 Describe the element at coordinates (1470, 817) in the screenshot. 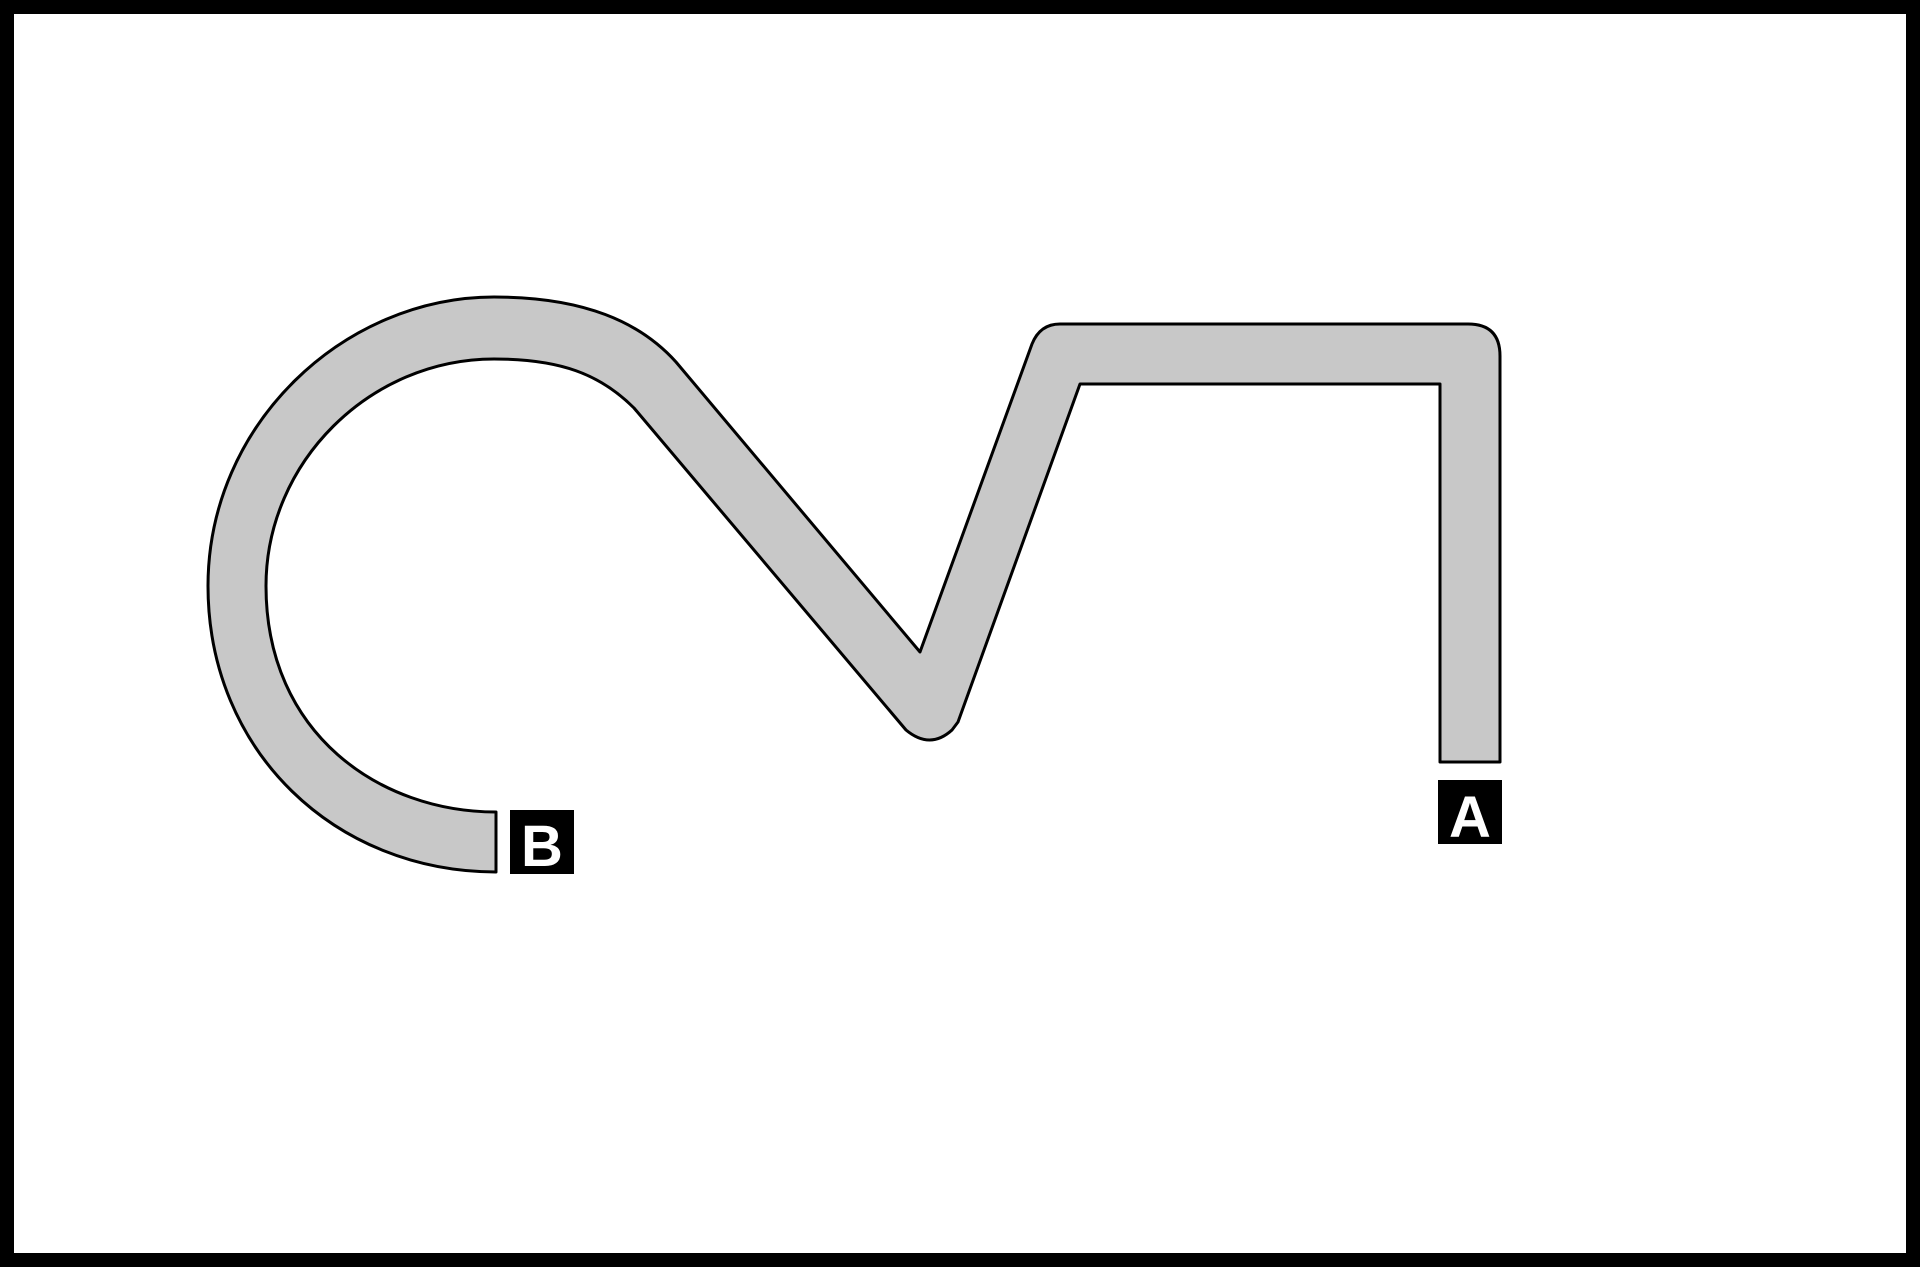

I see `label-a-text: A` at that location.